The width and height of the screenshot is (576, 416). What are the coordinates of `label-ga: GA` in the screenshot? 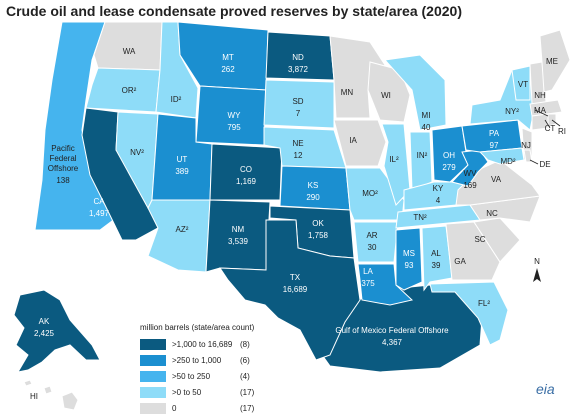 It's located at (460, 261).